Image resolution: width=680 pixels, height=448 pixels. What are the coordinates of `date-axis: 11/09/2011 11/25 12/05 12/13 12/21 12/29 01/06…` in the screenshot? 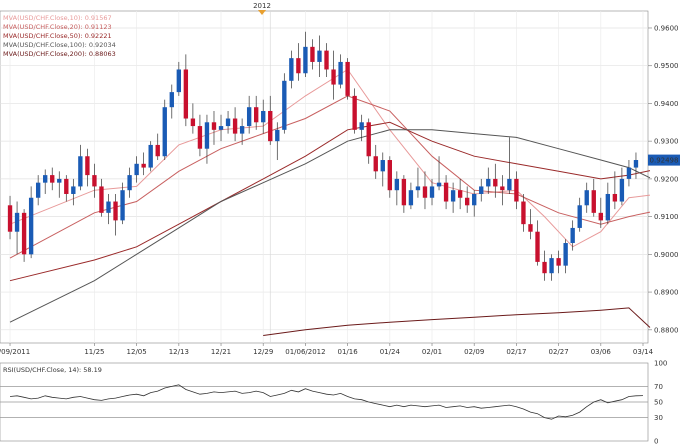 It's located at (327, 349).